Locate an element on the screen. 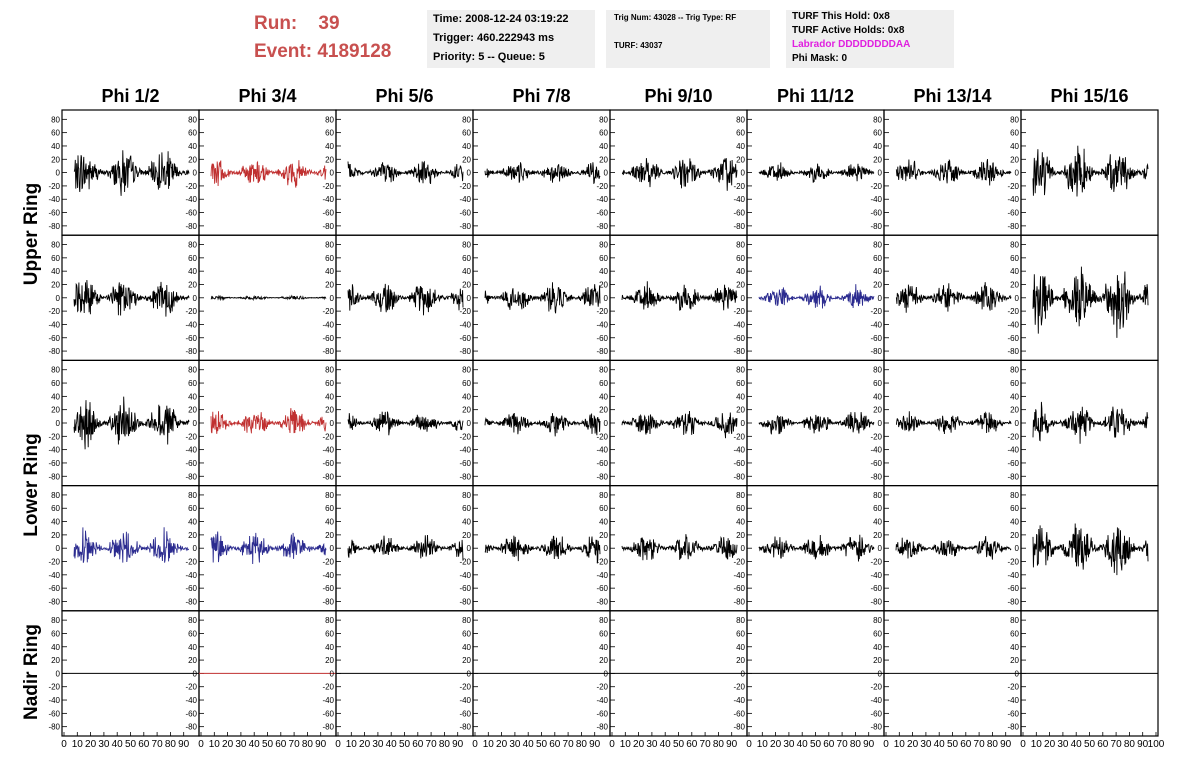 This screenshot has width=1196, height=772. turf-num-text: TURF: 43037 is located at coordinates (638, 45).